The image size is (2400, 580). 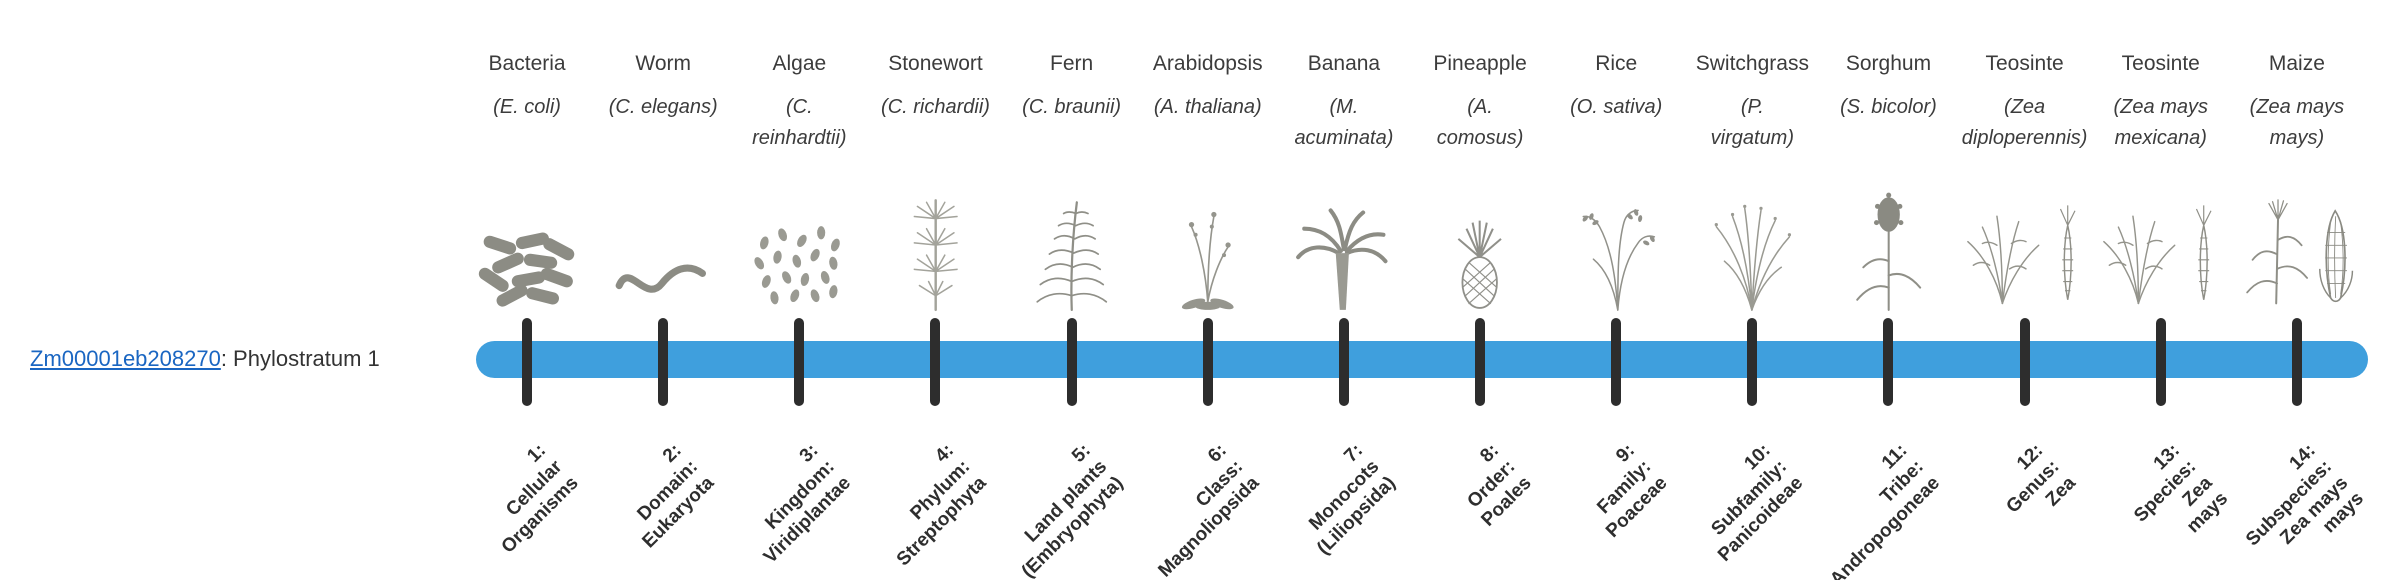 I want to click on organism-scientific-name: (E. coli), so click(x=527, y=107).